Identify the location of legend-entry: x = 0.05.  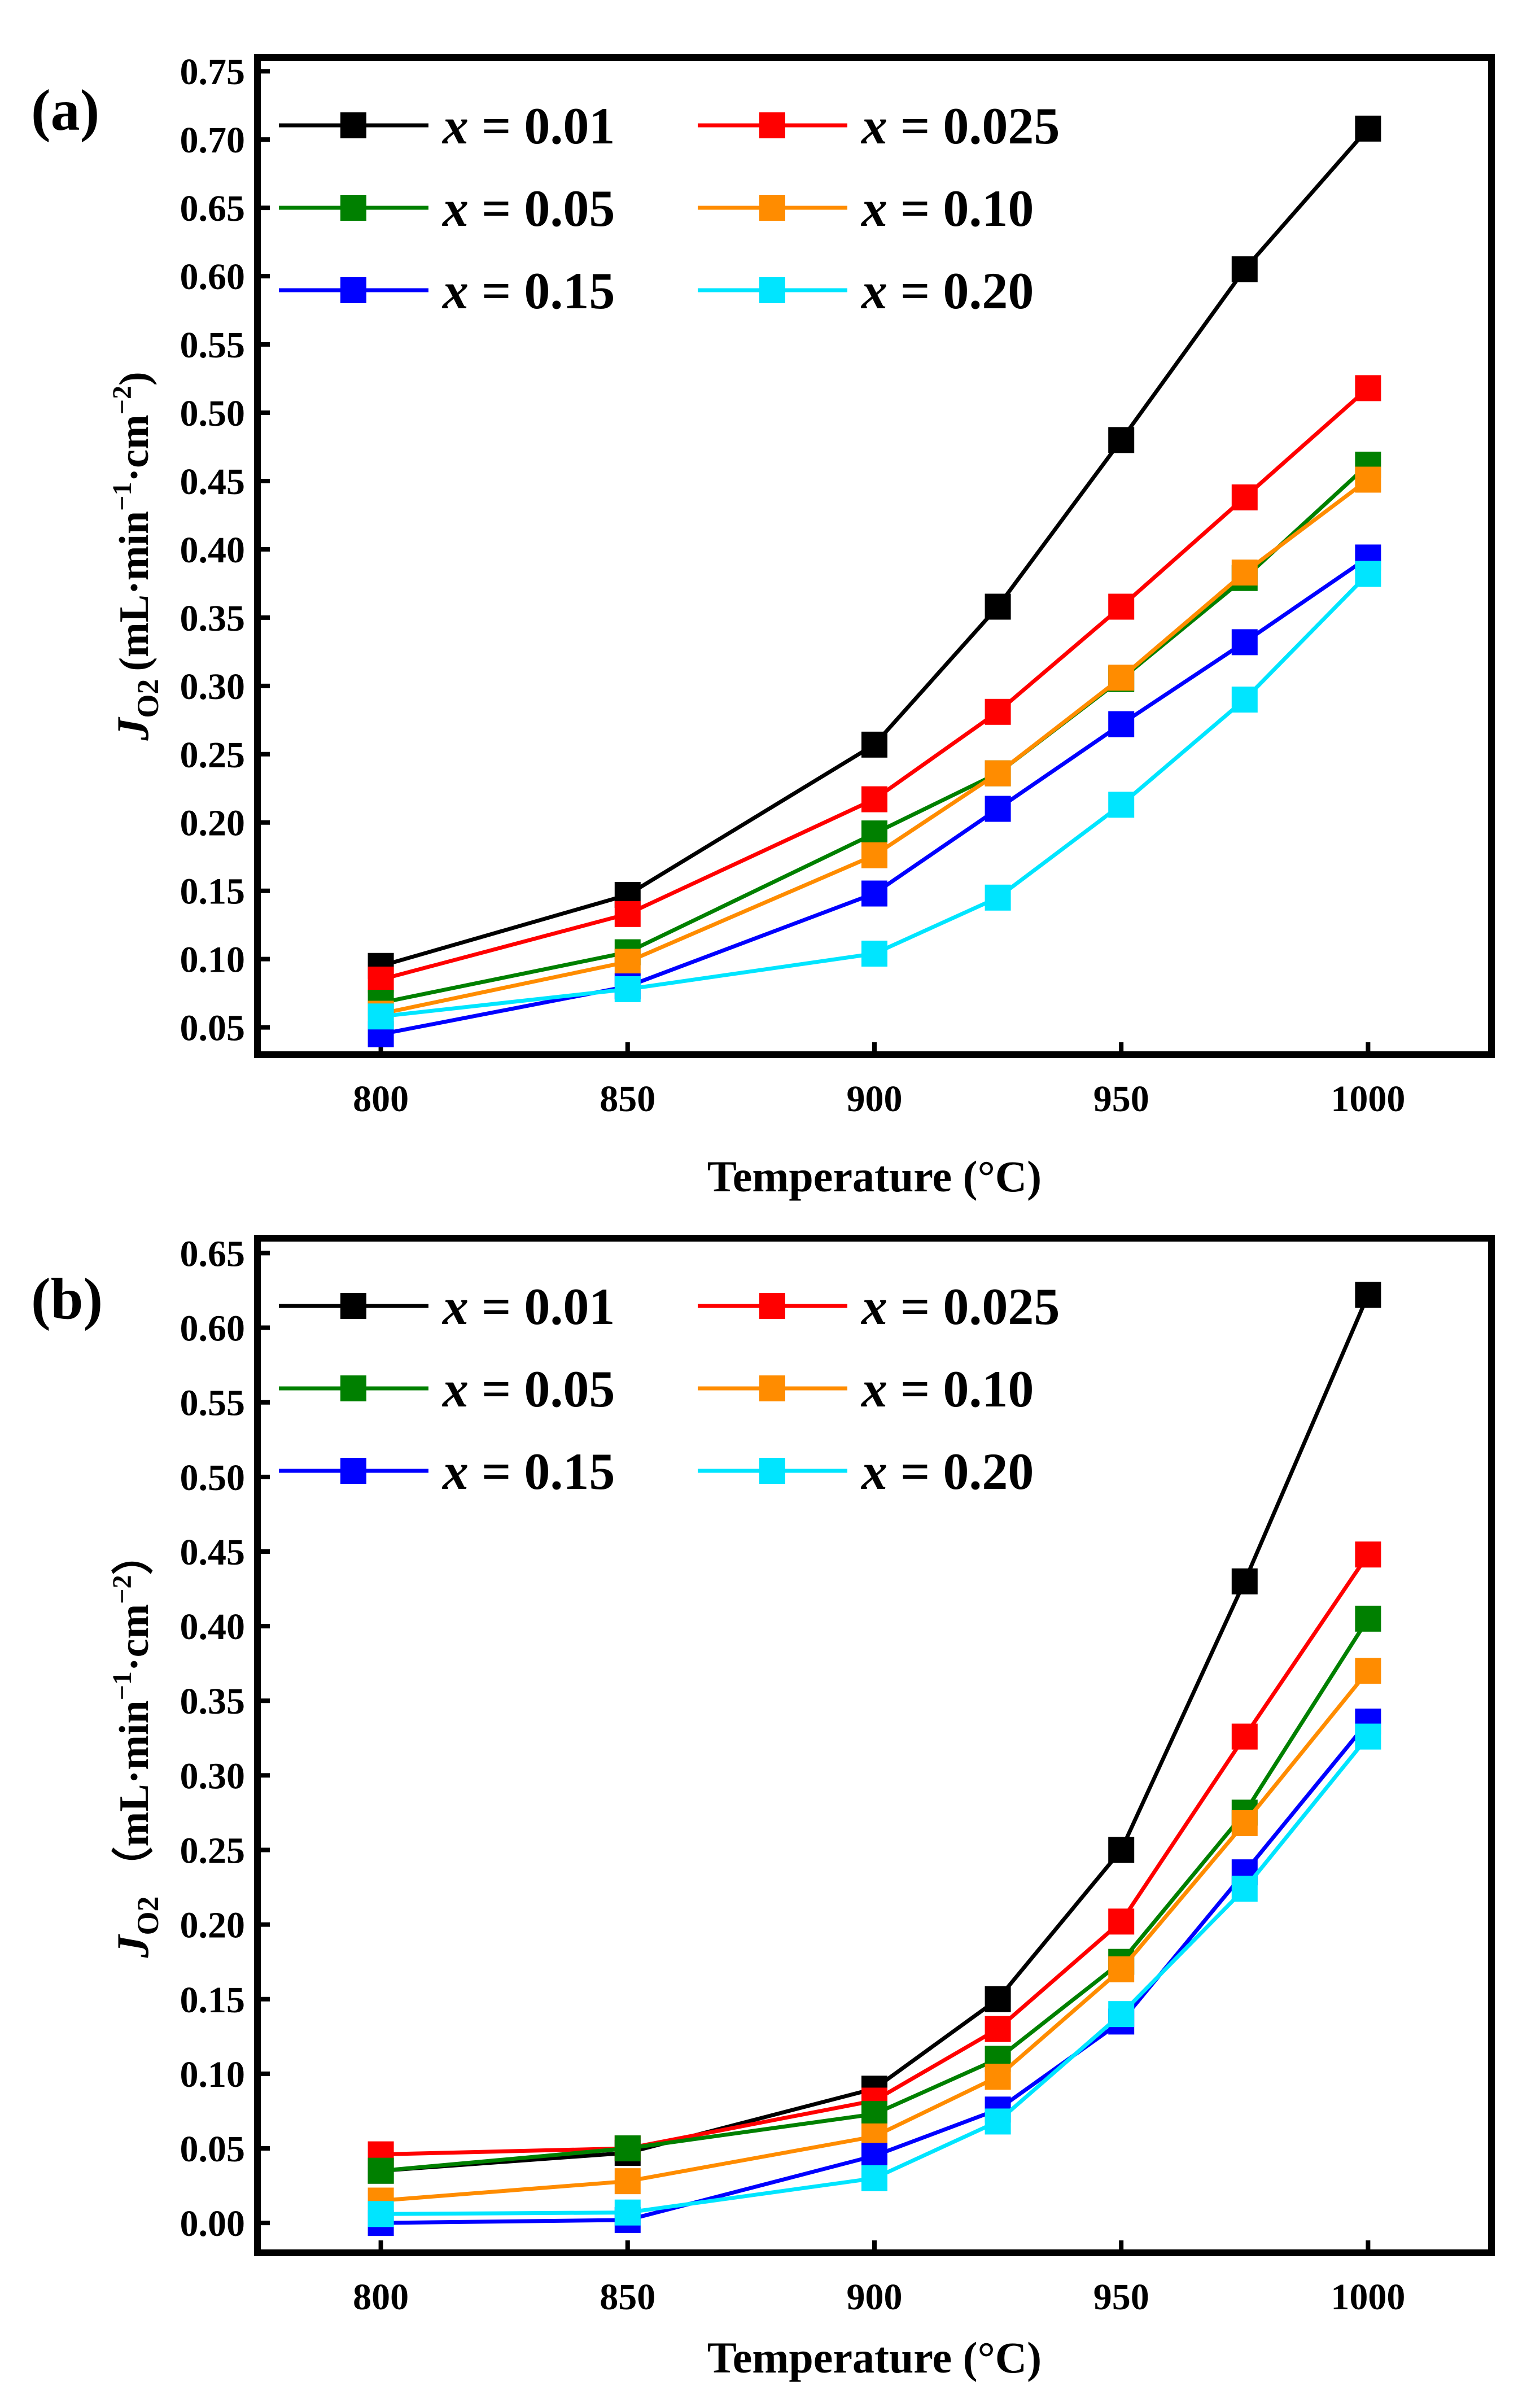
(447, 1389).